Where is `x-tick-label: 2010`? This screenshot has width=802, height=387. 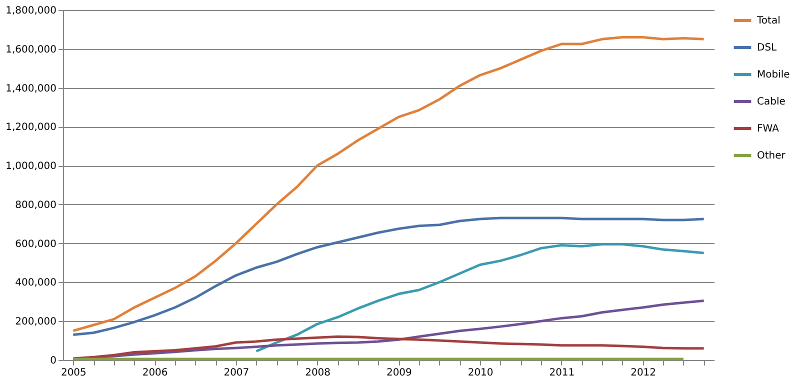
x-tick-label: 2010 is located at coordinates (481, 373).